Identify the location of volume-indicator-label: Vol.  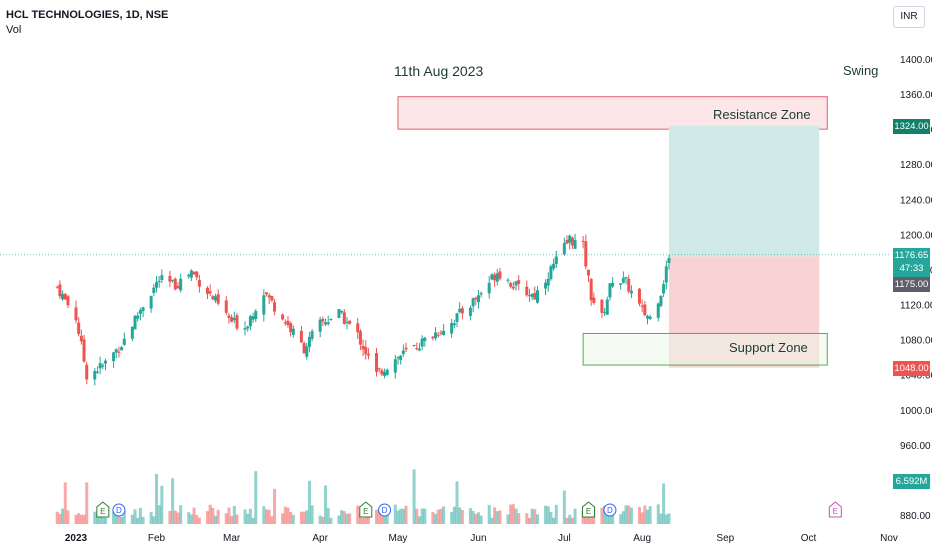
(14, 30).